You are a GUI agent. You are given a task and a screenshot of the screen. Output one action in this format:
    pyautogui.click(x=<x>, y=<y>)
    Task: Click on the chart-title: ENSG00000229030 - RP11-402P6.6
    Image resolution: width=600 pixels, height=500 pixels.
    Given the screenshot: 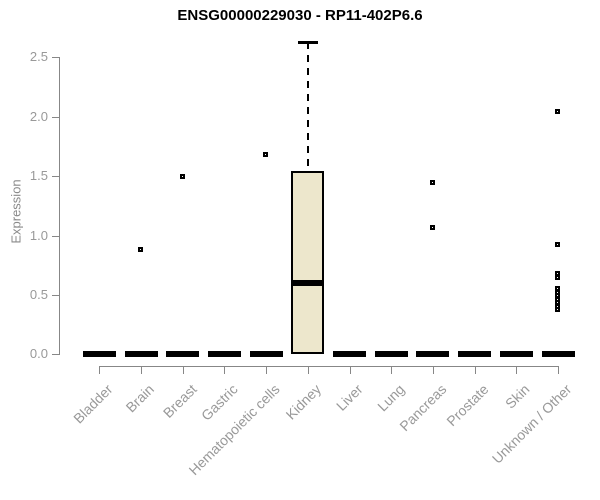 What is the action you would take?
    pyautogui.click(x=300, y=15)
    